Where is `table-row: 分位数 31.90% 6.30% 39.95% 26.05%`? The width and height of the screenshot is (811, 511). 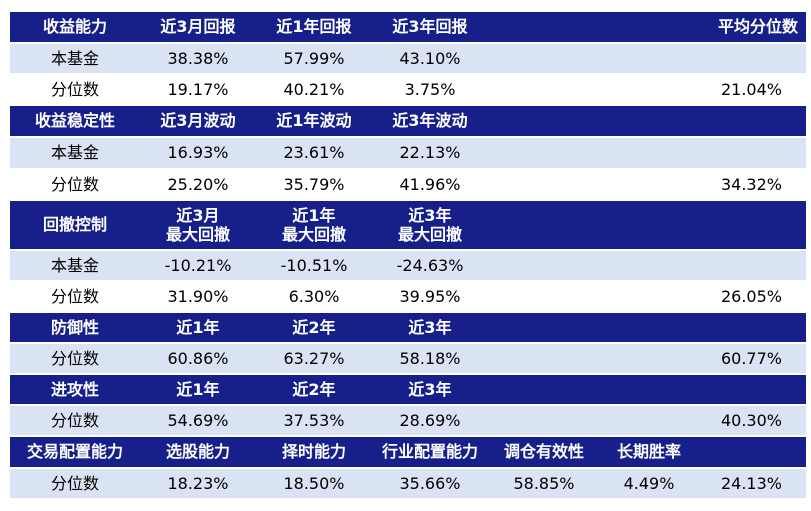 table-row: 分位数 31.90% 6.30% 39.95% 26.05% is located at coordinates (408, 296).